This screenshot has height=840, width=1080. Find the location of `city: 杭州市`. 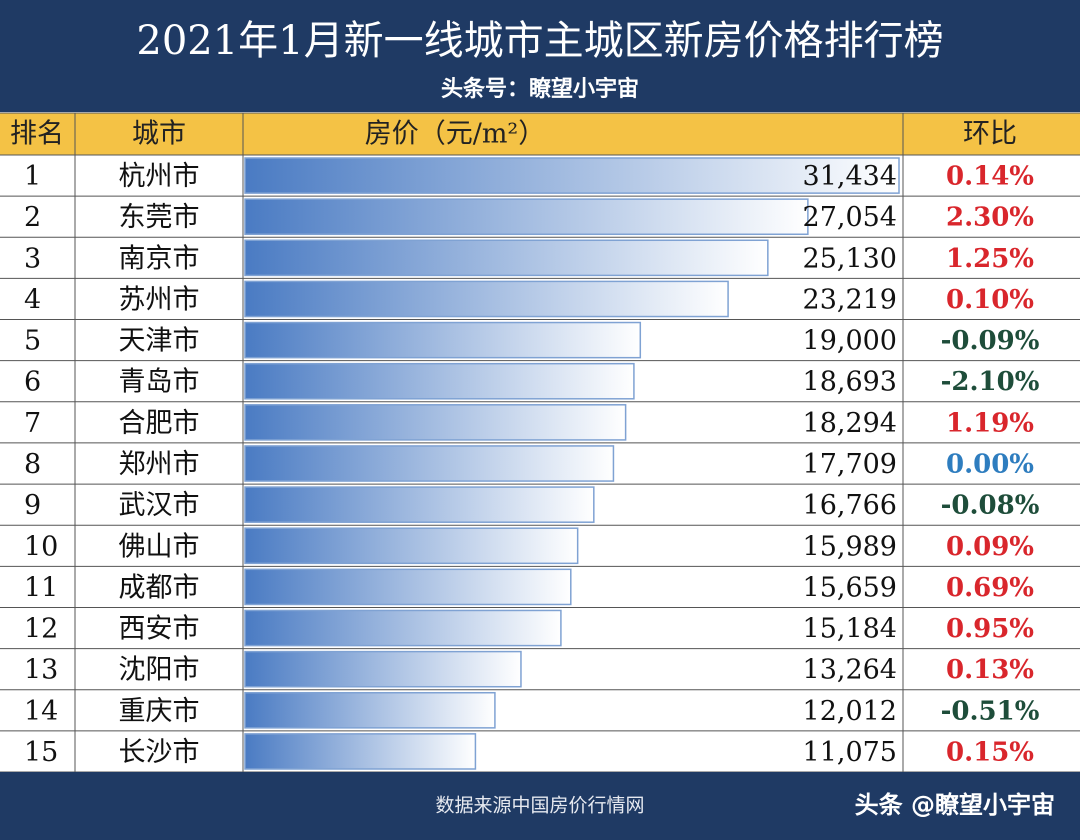

city: 杭州市 is located at coordinates (159, 176).